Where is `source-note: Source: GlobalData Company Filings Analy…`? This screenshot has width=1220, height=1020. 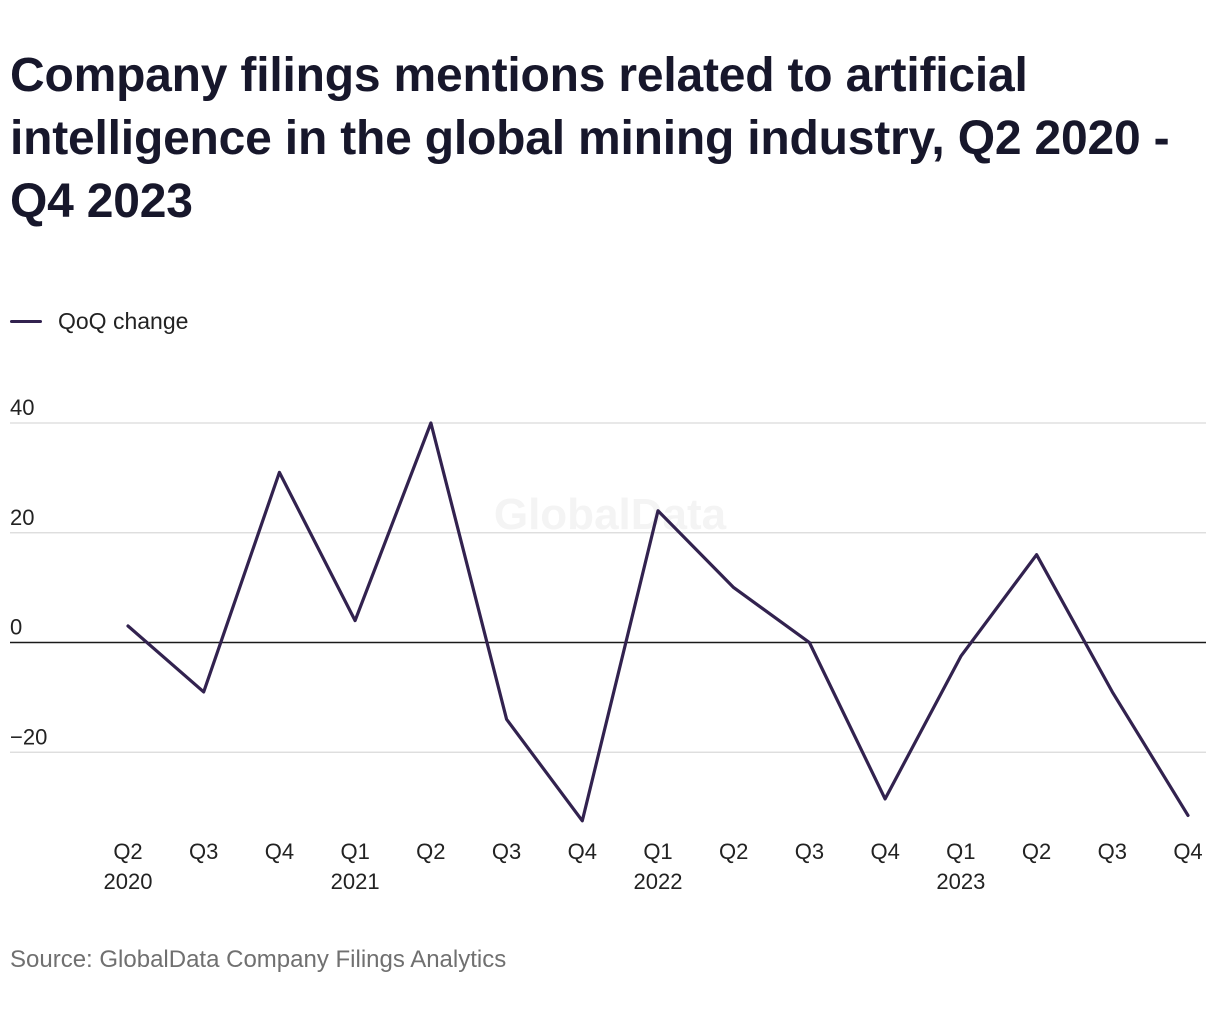 source-note: Source: GlobalData Company Filings Analy… is located at coordinates (258, 959).